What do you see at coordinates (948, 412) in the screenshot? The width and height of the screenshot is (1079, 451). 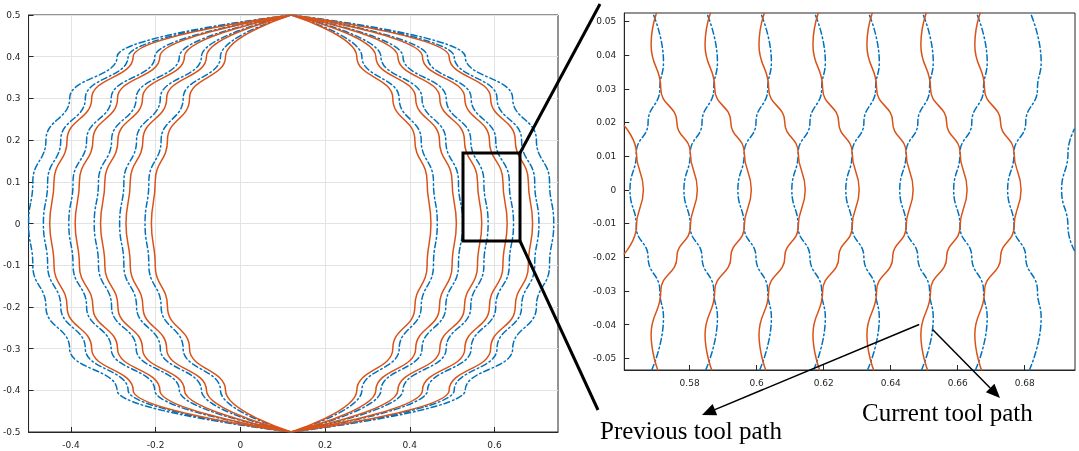 I see `annotation: Current tool path` at bounding box center [948, 412].